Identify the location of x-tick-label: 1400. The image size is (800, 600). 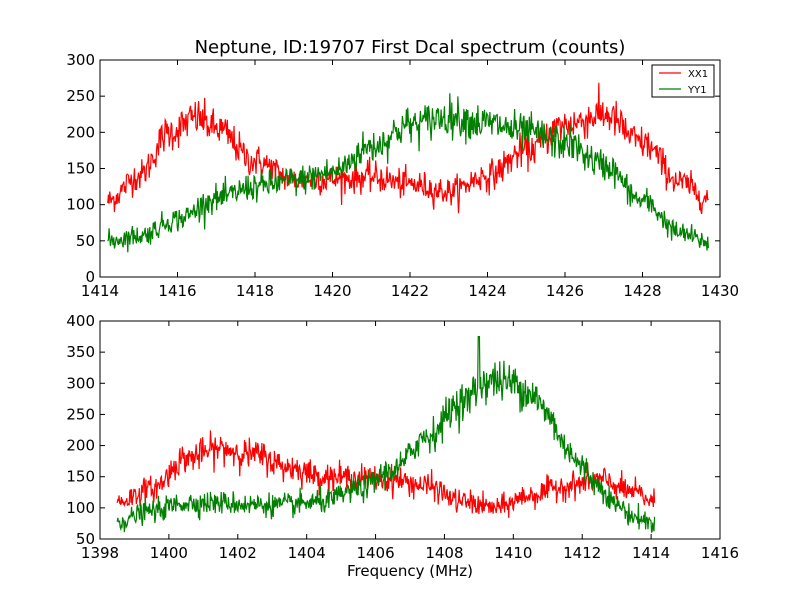
(169, 553).